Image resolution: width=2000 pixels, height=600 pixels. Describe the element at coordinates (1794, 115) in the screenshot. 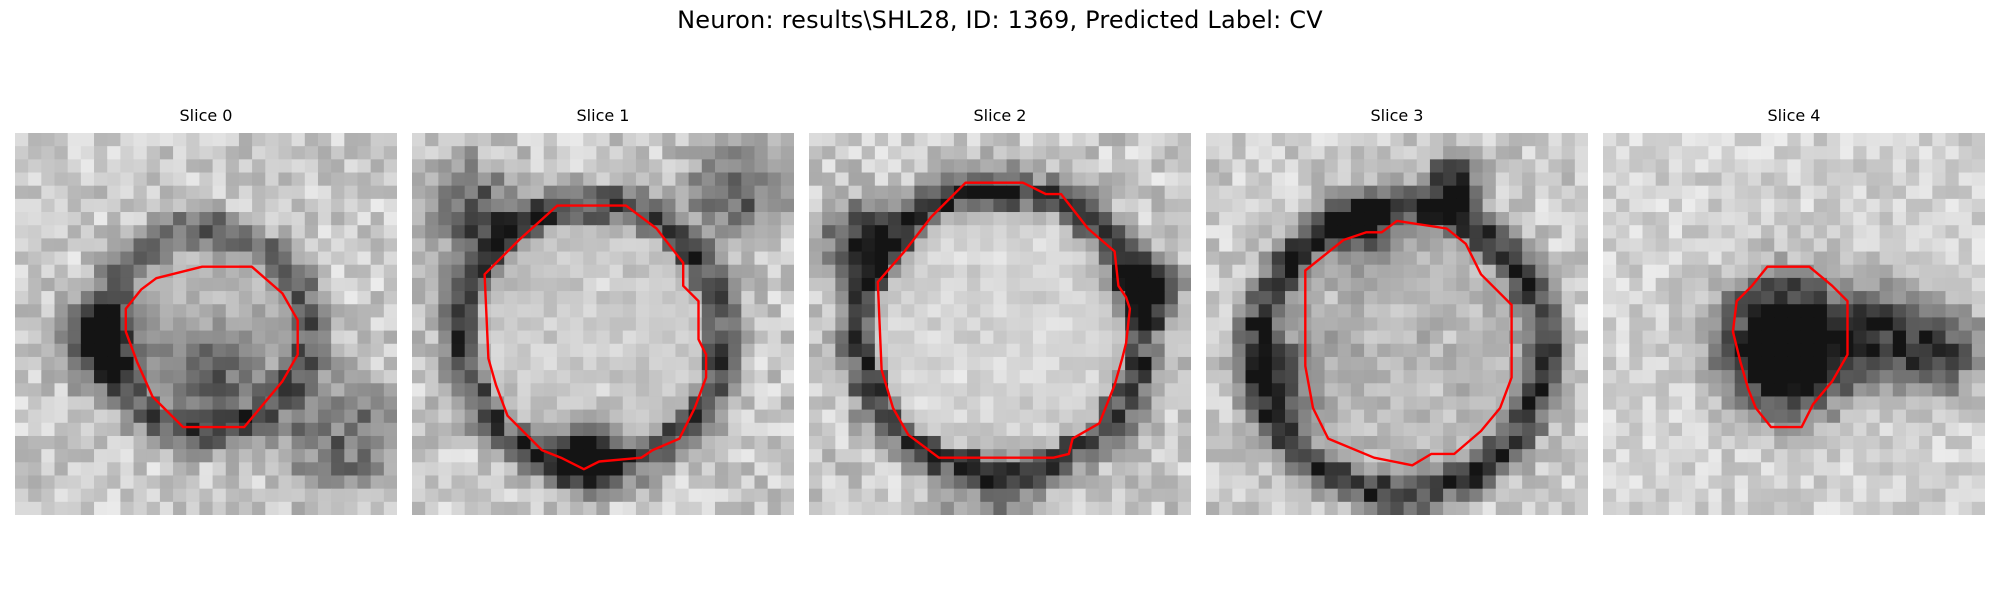

I see `slice-title-4: Slice 4` at that location.